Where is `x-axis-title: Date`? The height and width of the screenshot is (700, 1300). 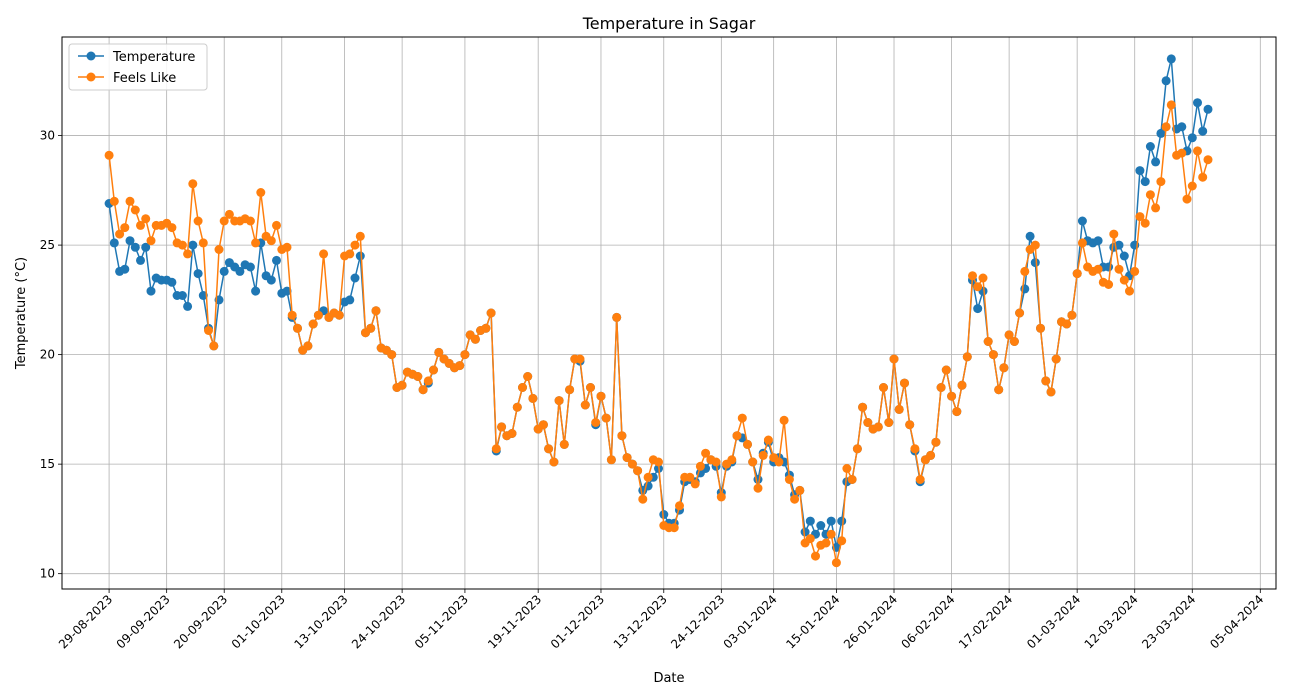 x-axis-title: Date is located at coordinates (668, 678).